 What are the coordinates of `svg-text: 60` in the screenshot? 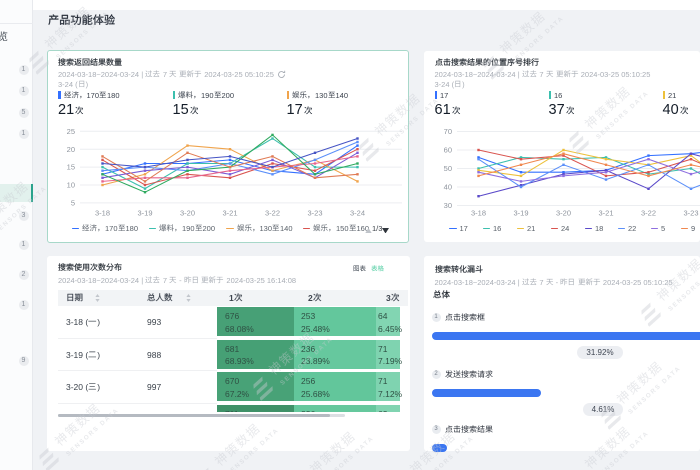 It's located at (448, 150).